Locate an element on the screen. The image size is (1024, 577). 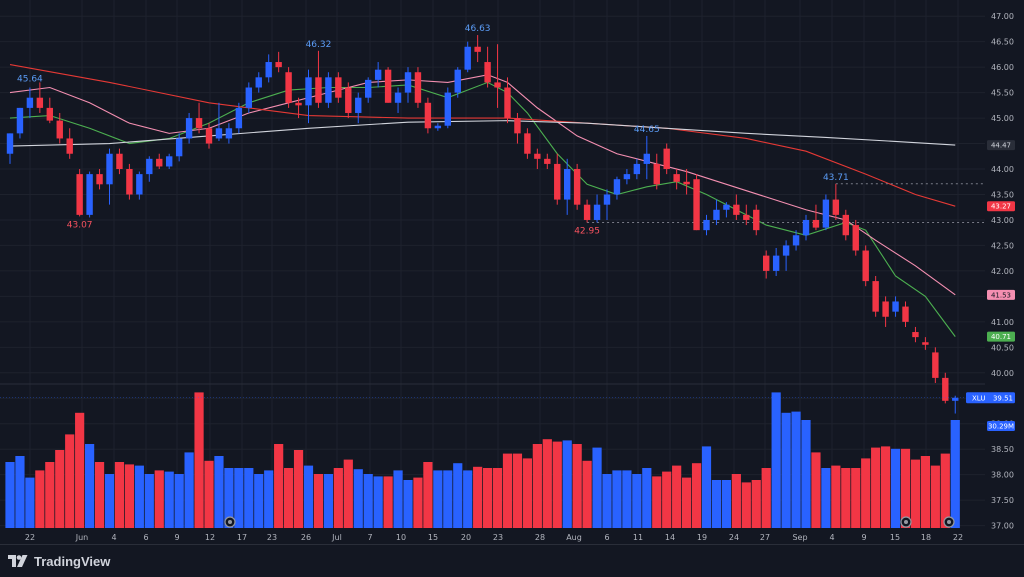
y-tick-label: 40.00 is located at coordinates (1002, 373).